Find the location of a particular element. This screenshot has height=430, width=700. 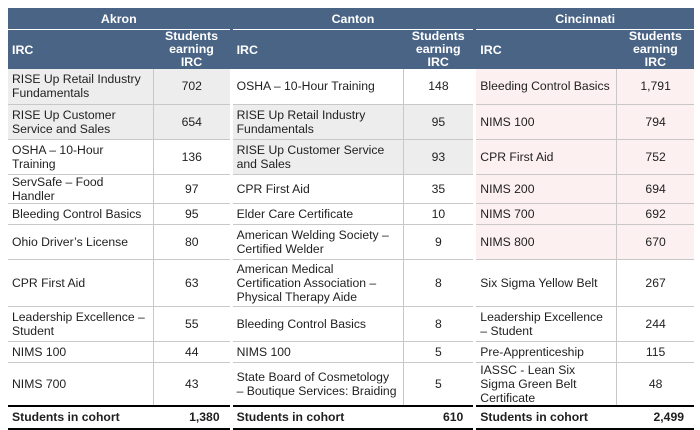

cincinnati-irc-cell: Leadership Excellence – Student is located at coordinates (546, 324).